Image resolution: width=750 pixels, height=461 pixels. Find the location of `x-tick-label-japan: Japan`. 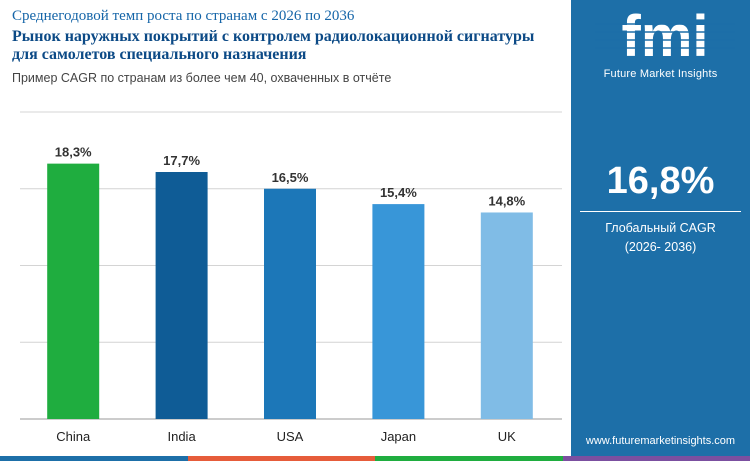

x-tick-label-japan: Japan is located at coordinates (398, 436).